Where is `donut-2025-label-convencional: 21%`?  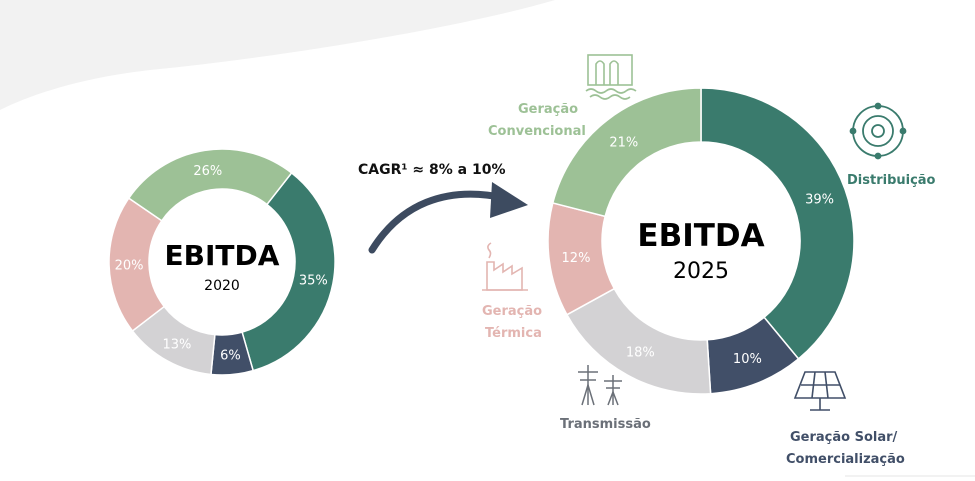 donut-2025-label-convencional: 21% is located at coordinates (623, 142).